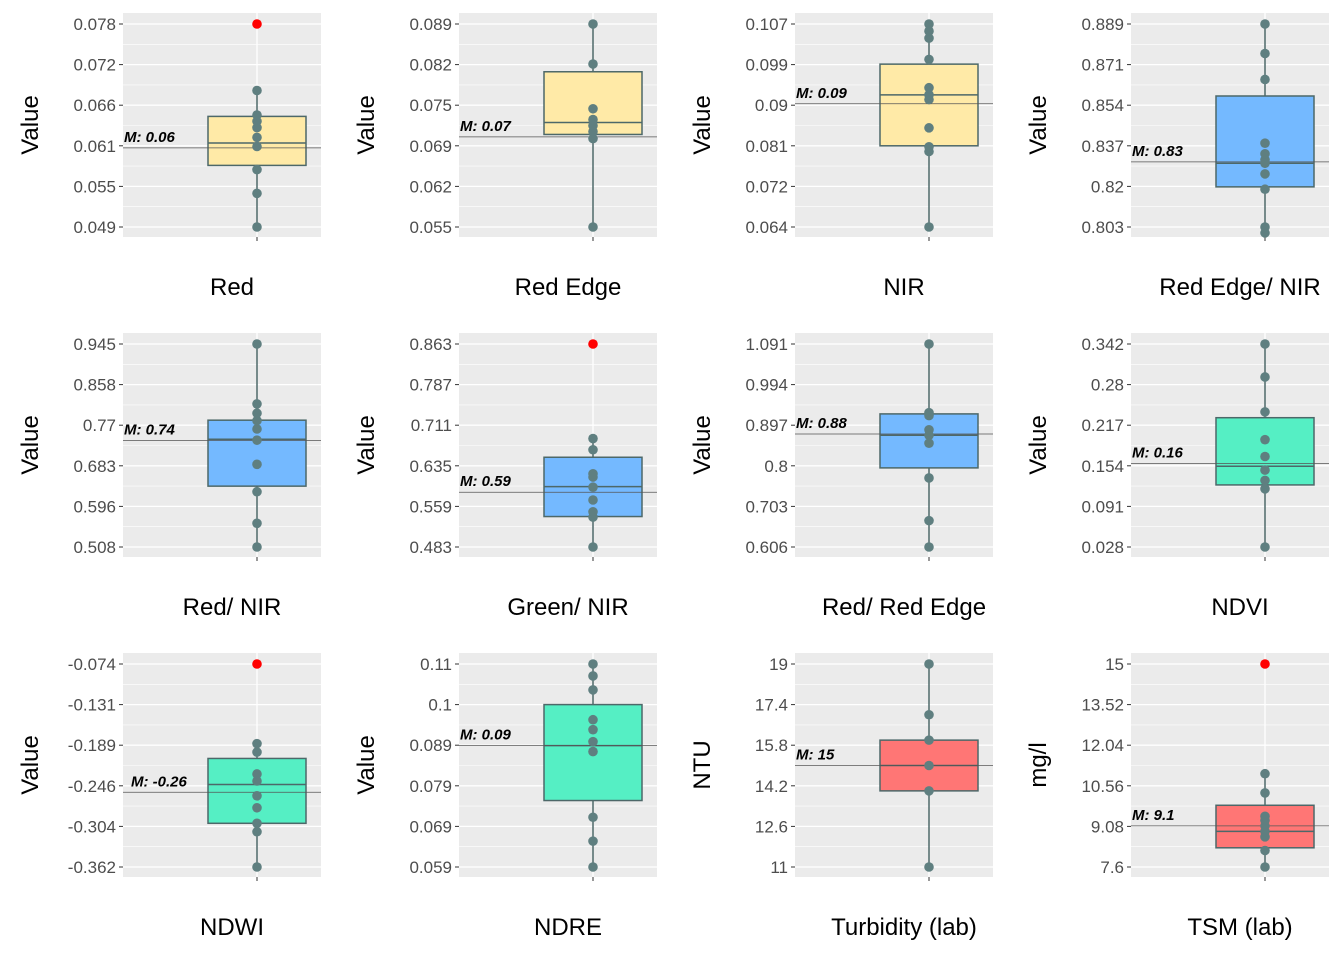  I want to click on y-tick-label: 0.089, so click(430, 745).